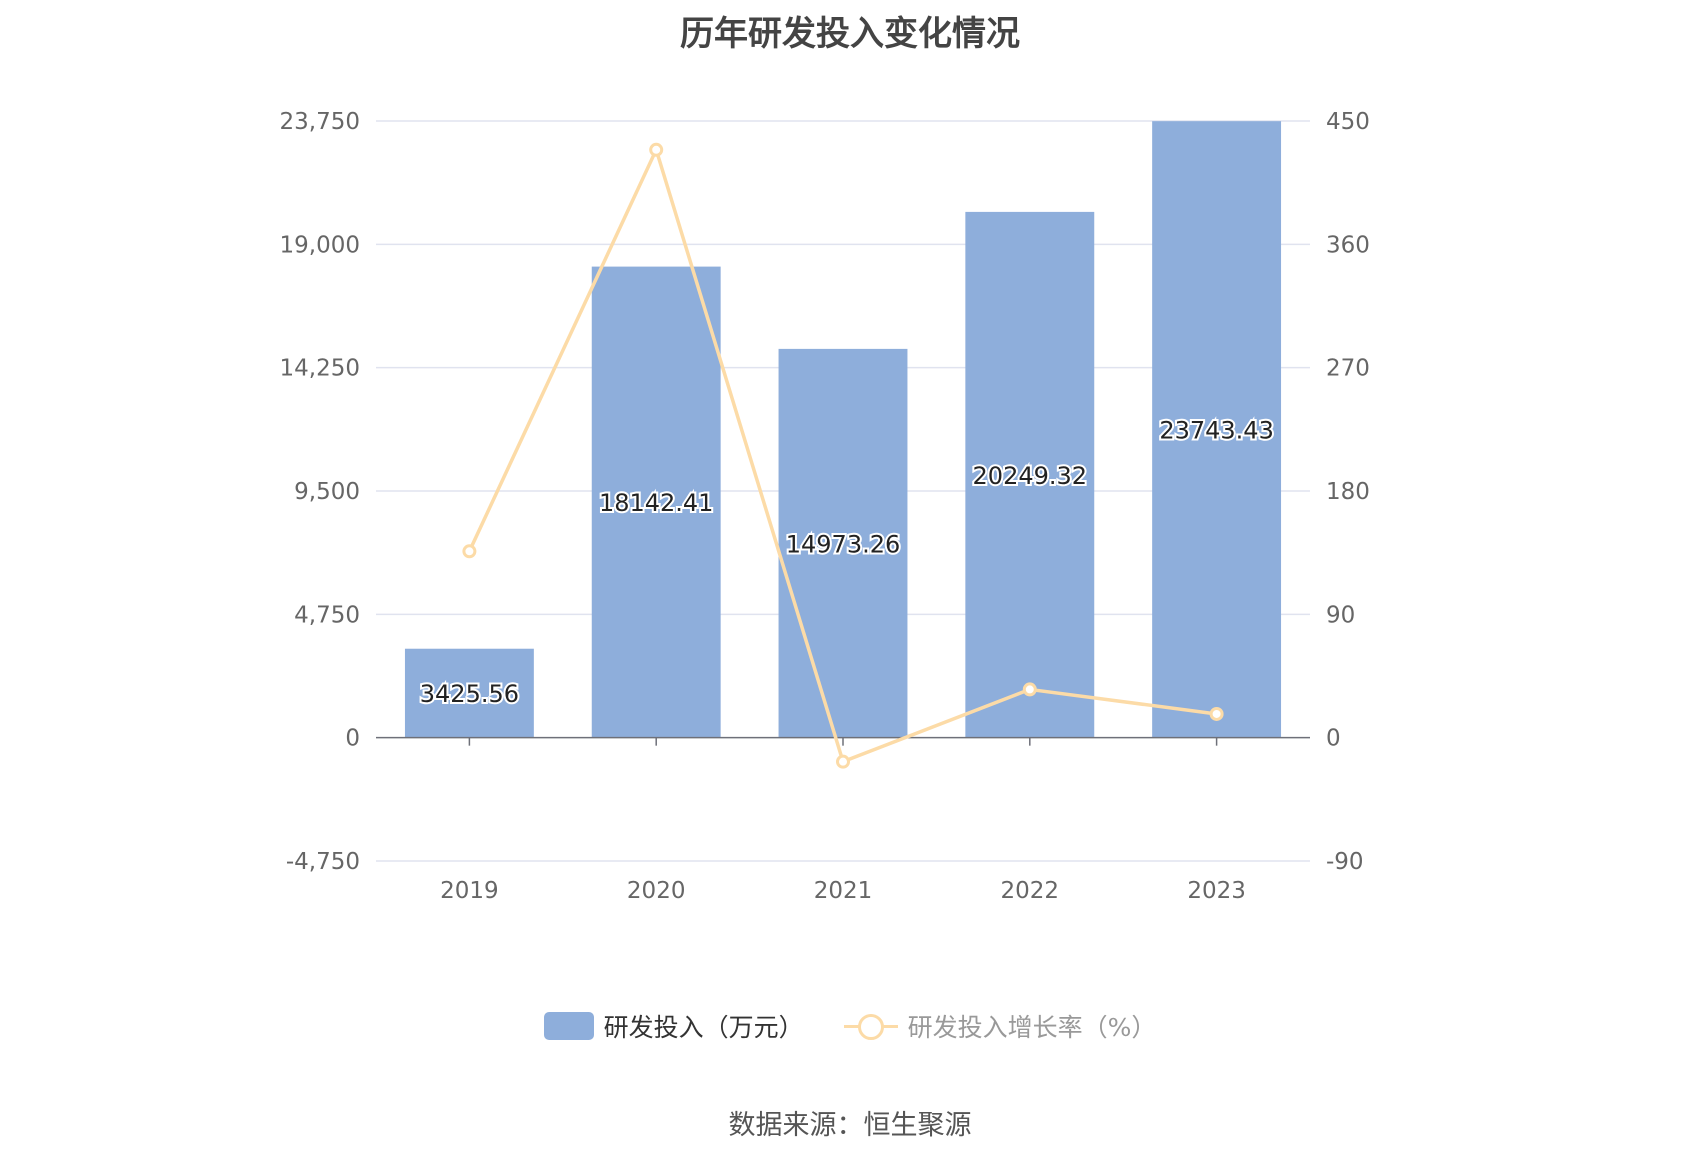  What do you see at coordinates (843, 891) in the screenshot?
I see `x-tick-label: 2021` at bounding box center [843, 891].